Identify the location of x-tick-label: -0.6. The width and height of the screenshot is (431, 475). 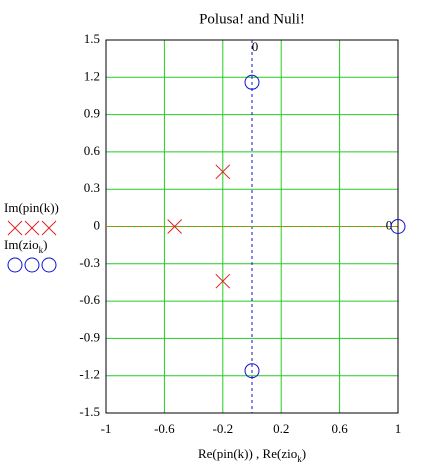
(164, 428).